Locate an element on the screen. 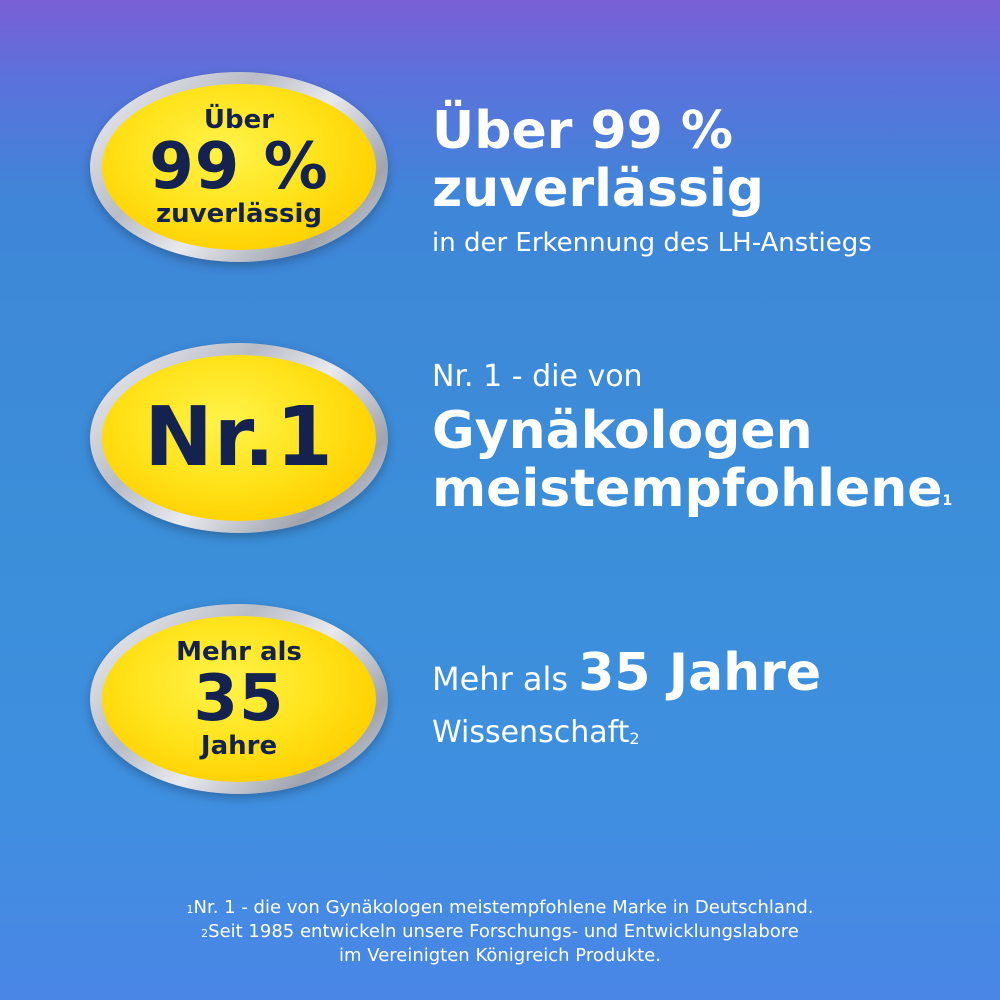  years-badge-face: Mehr als 35 Jahre is located at coordinates (239, 699).